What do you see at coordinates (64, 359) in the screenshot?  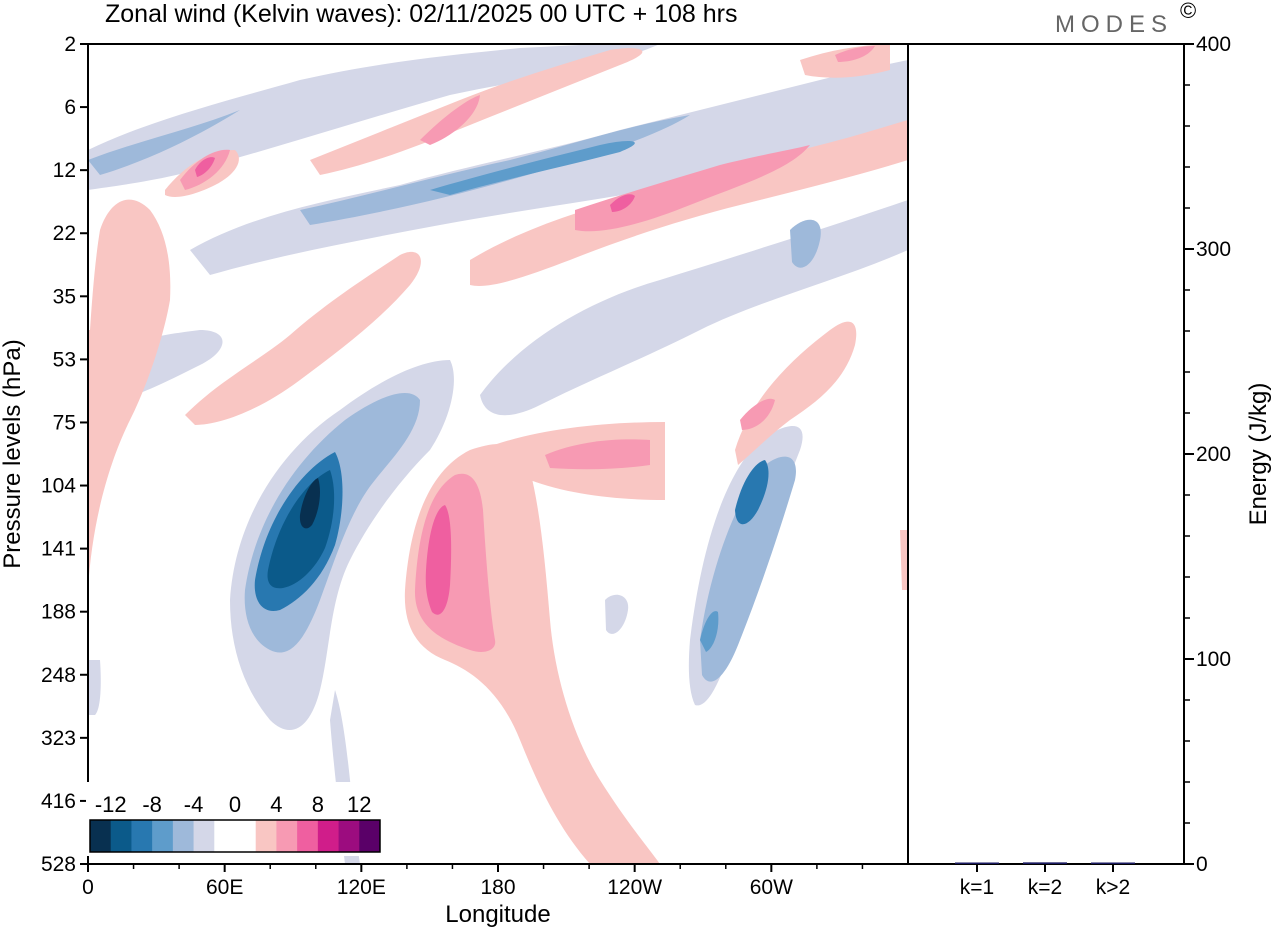 I see `y-tick-label: 53` at bounding box center [64, 359].